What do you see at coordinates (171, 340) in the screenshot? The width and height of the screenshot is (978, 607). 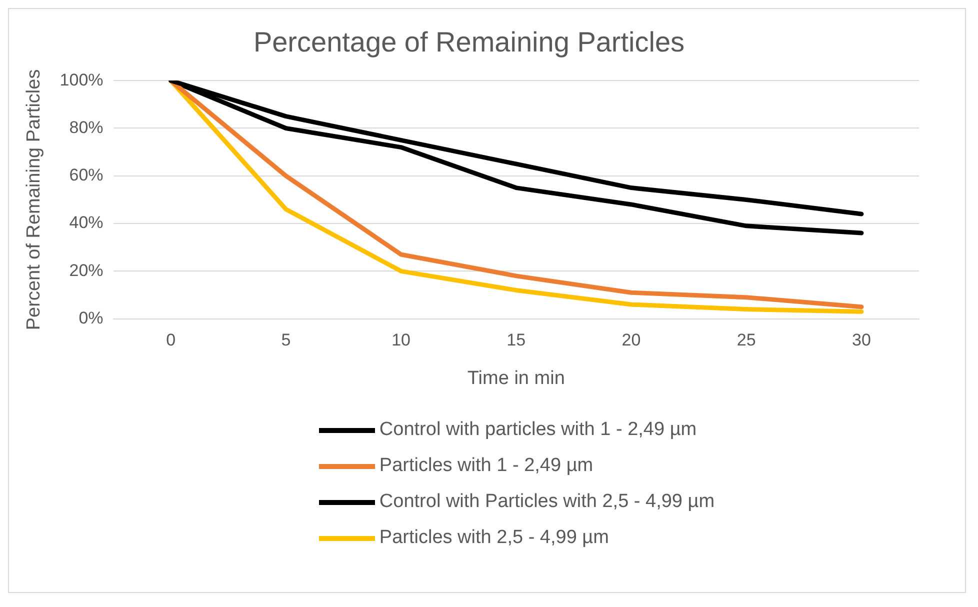 I see `x-tick-label: 0` at bounding box center [171, 340].